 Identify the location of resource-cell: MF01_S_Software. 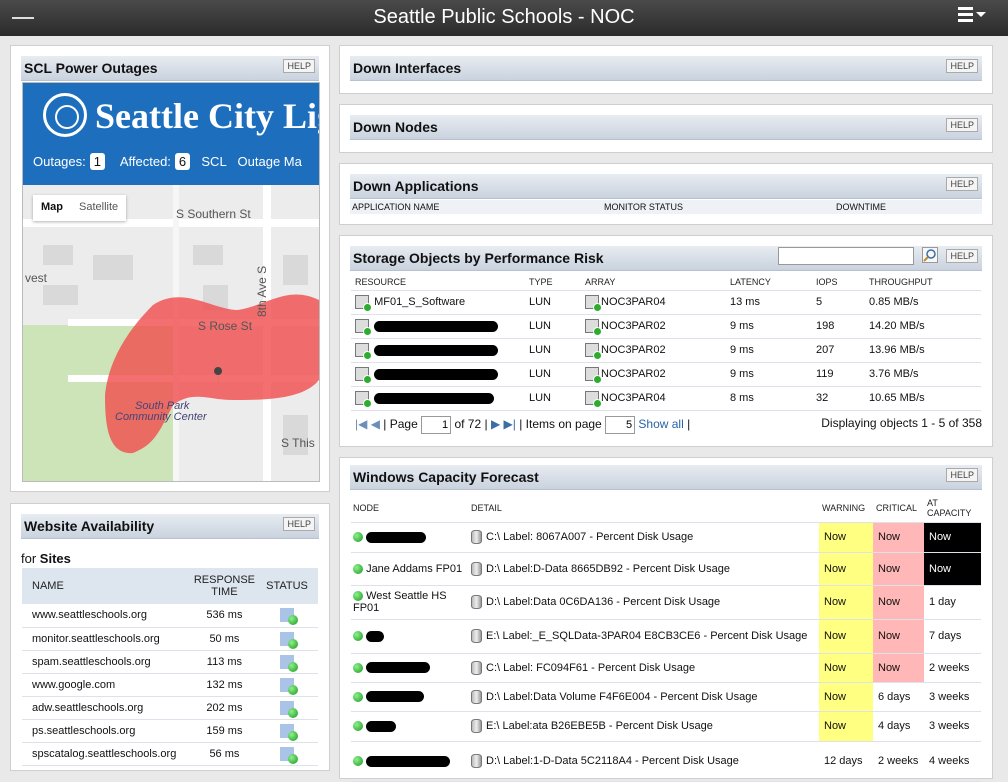
(439, 302).